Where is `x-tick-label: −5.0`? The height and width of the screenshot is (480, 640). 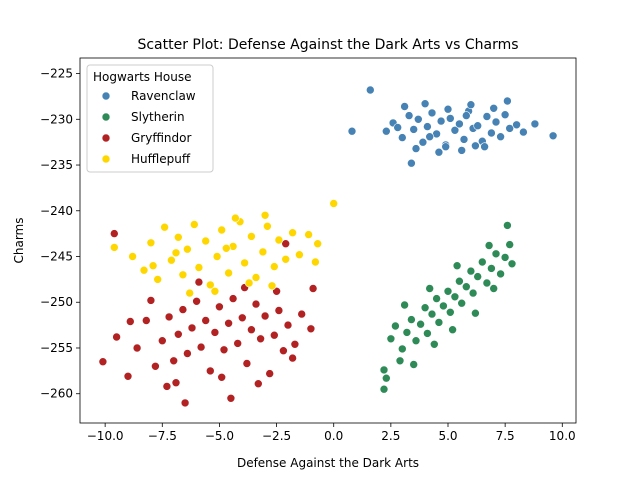
x-tick-label: −5.0 is located at coordinates (219, 436).